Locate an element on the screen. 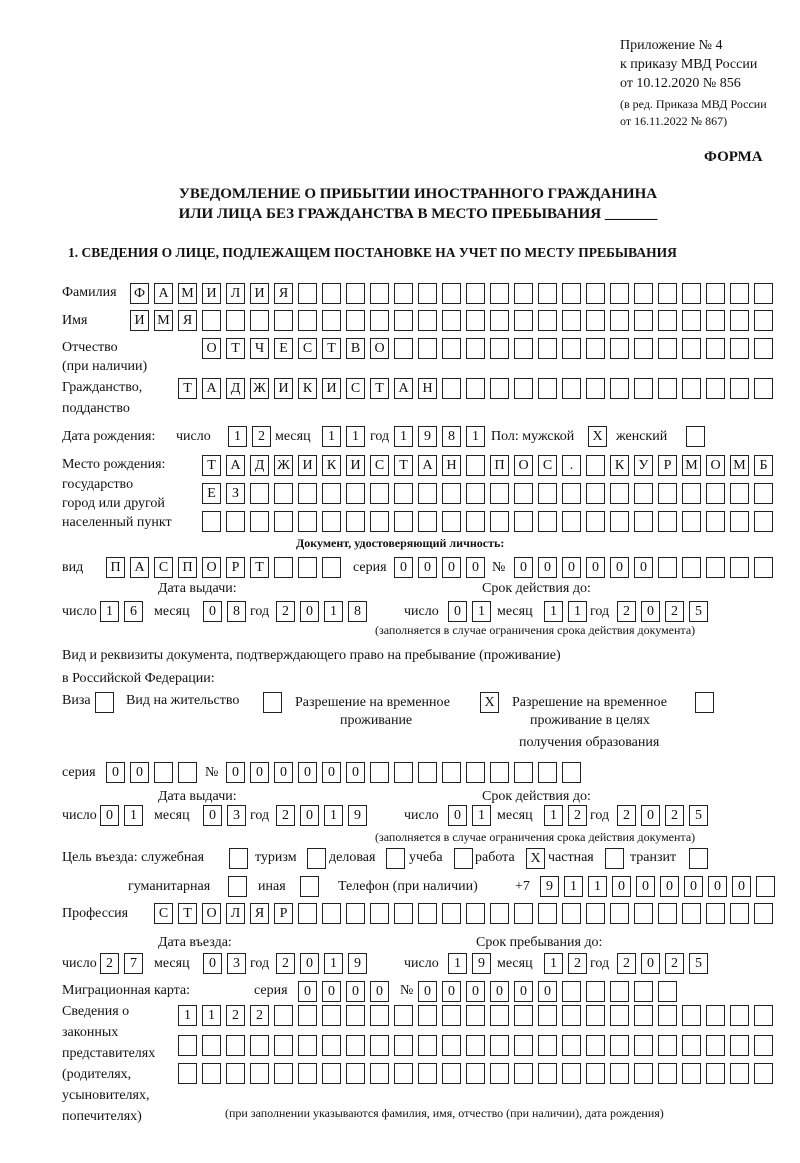  char-box: Я is located at coordinates (259, 913).